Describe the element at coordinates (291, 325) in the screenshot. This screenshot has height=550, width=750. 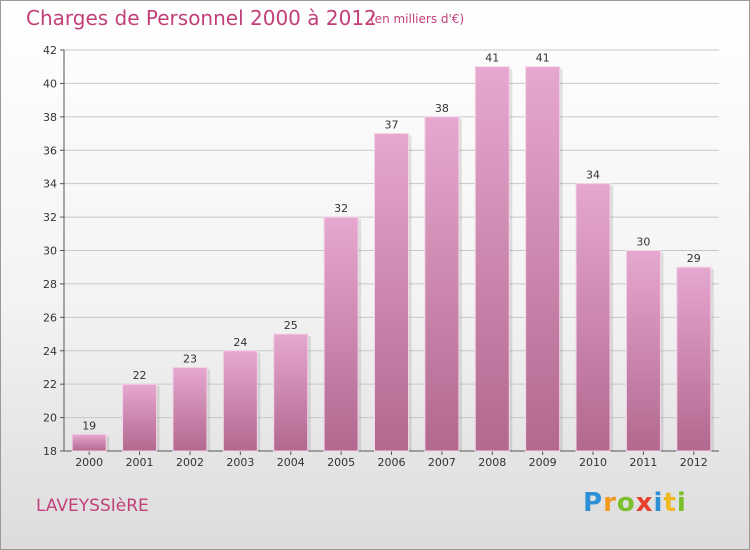
I see `data-label: 25` at that location.